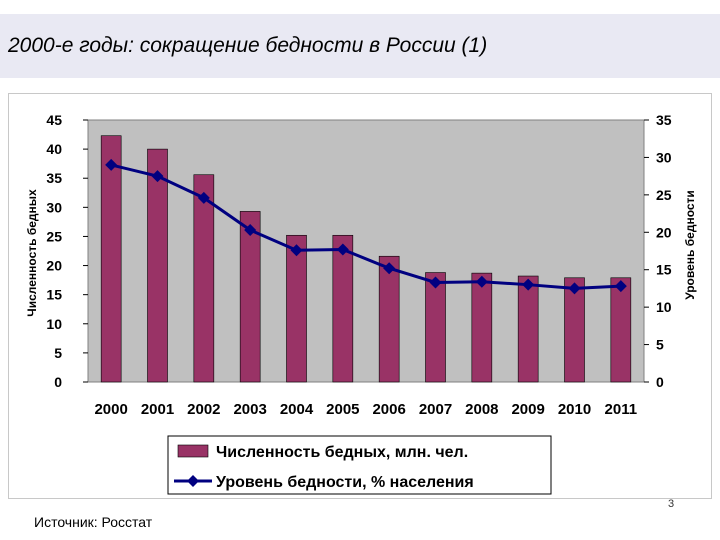 This screenshot has width=720, height=540. What do you see at coordinates (359, 465) in the screenshot?
I see `legend-box` at bounding box center [359, 465].